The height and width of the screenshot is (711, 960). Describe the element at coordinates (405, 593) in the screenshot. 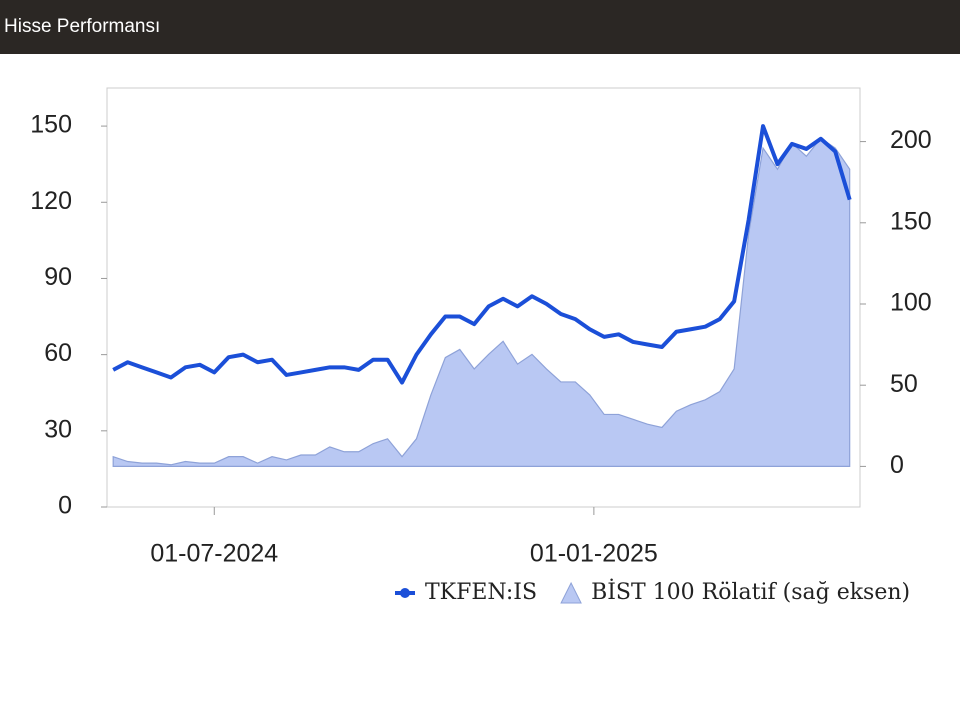

I see `legend-marker` at that location.